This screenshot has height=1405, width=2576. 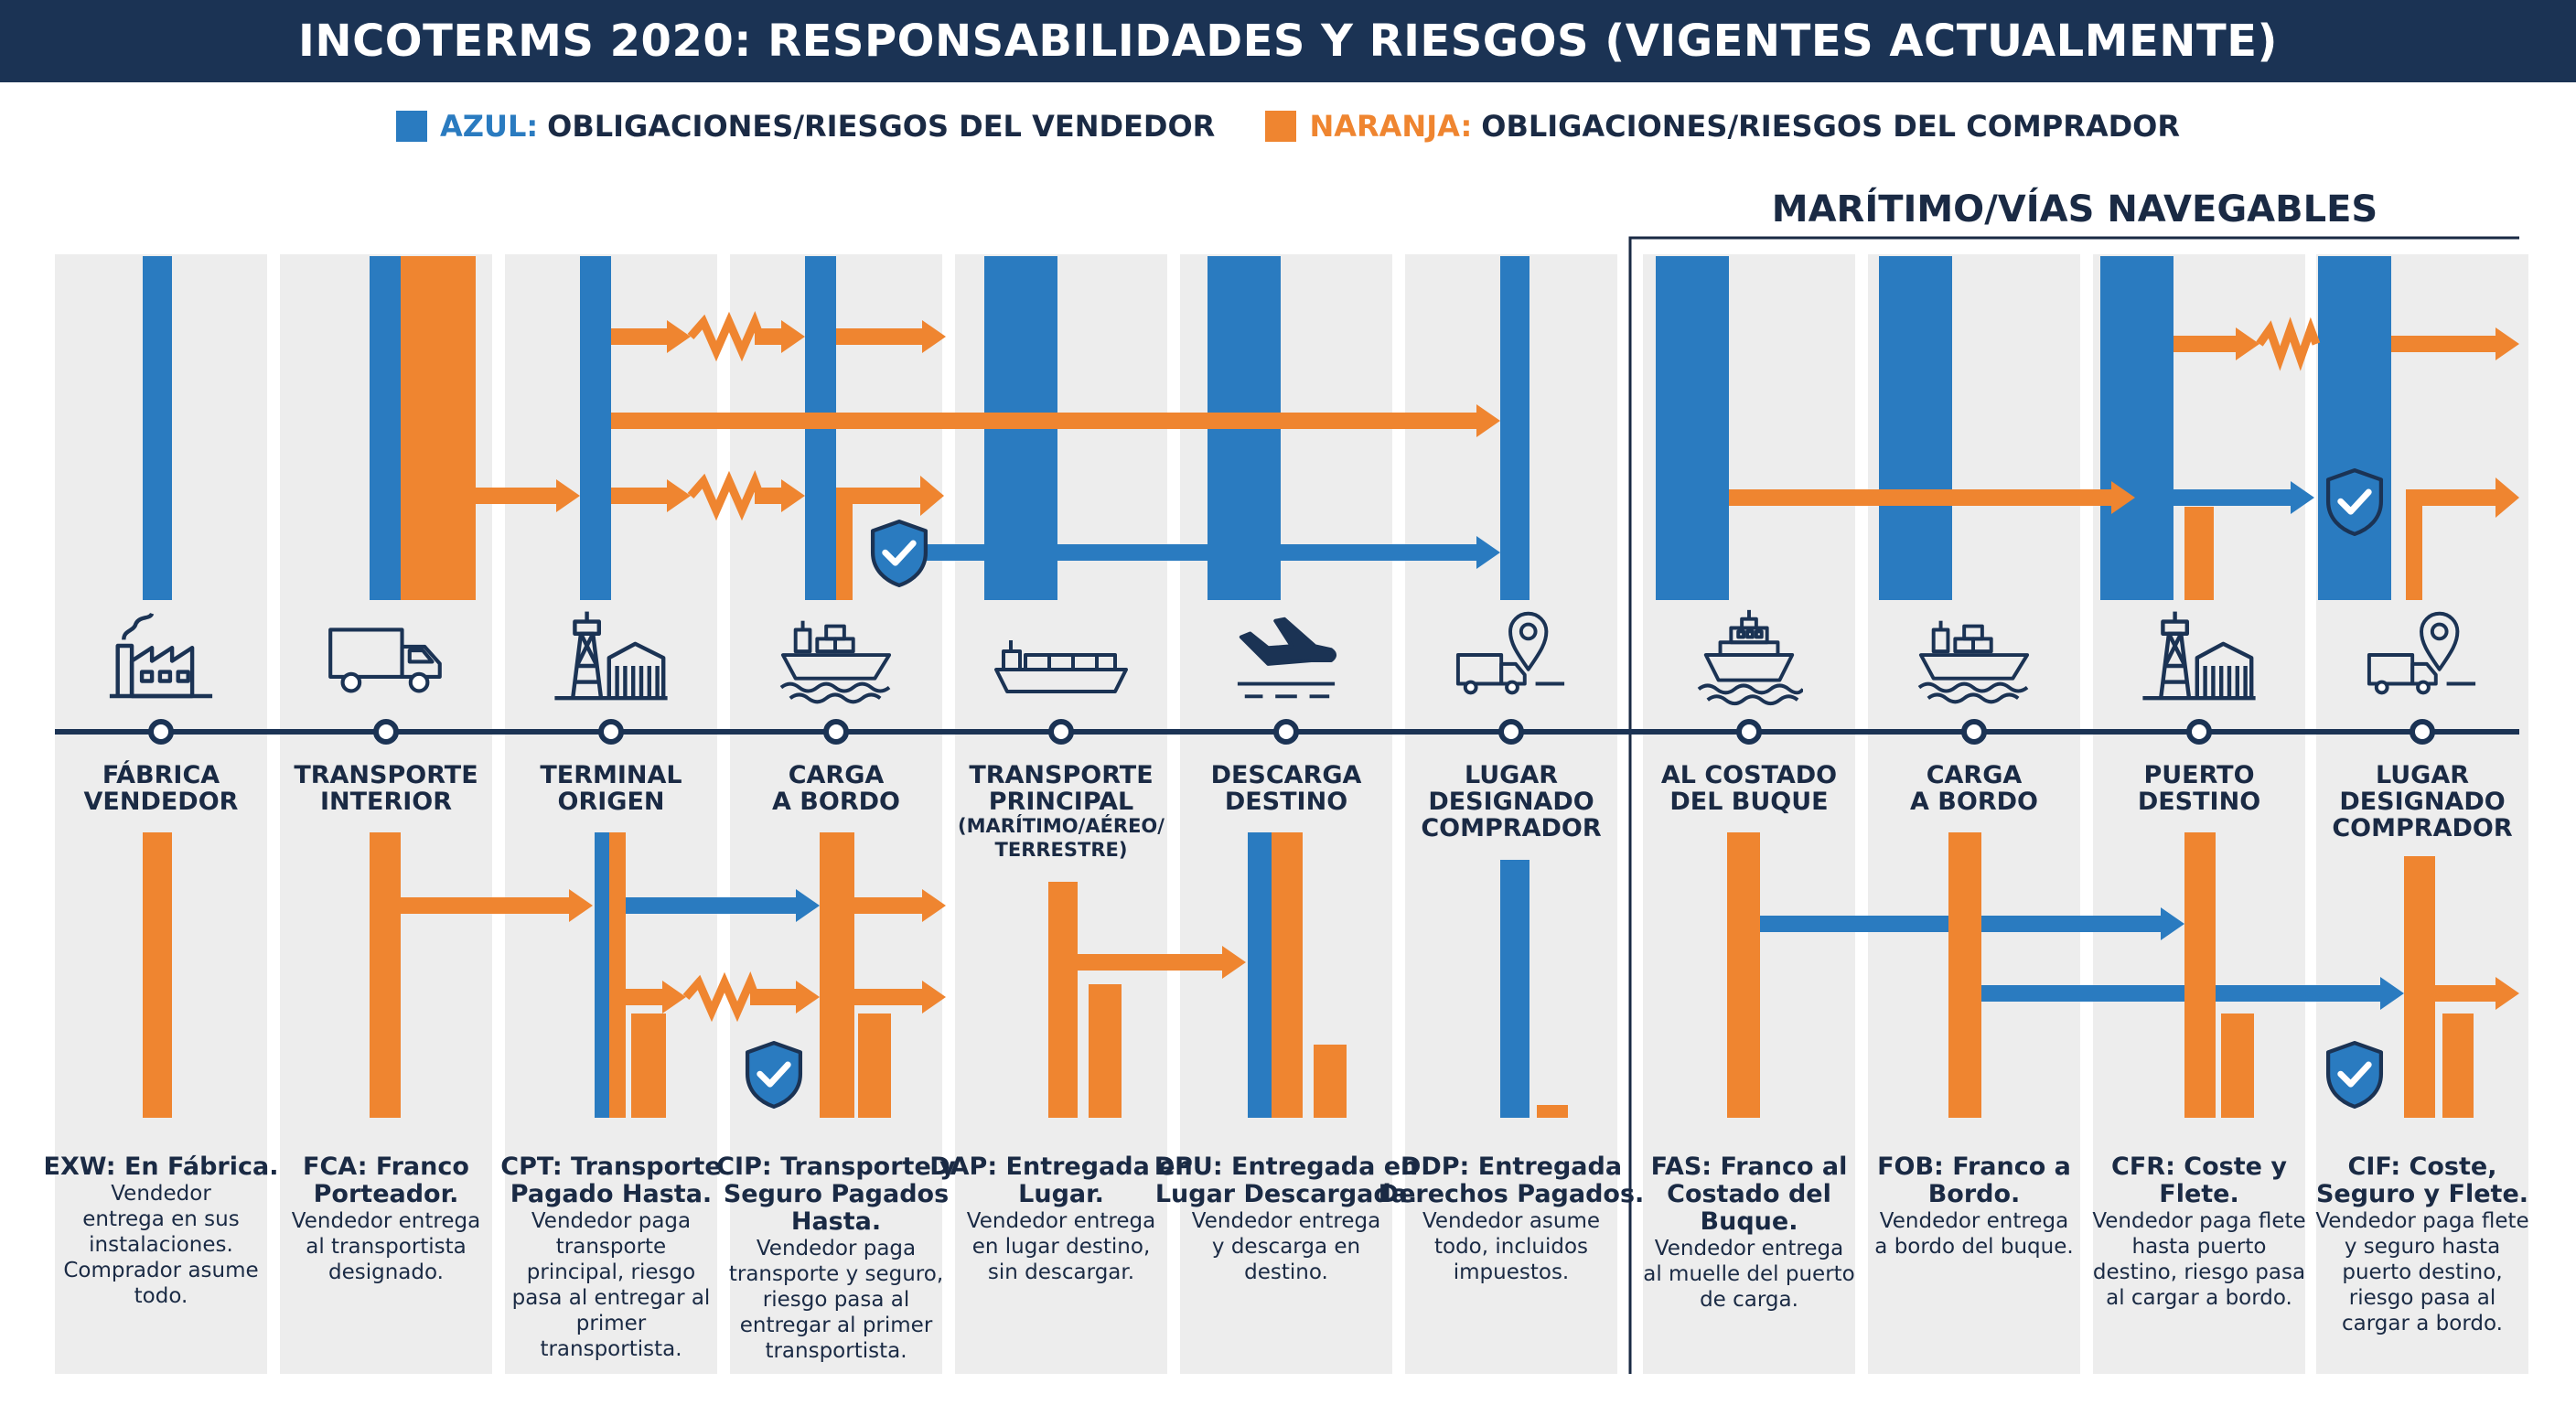 I want to click on term-desc-line: de carga., so click(x=1749, y=1300).